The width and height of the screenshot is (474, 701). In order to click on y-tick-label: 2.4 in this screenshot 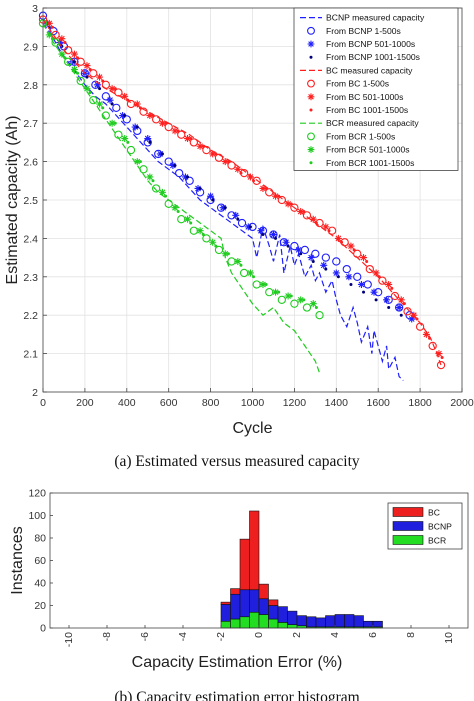, I will do `click(30, 239)`.